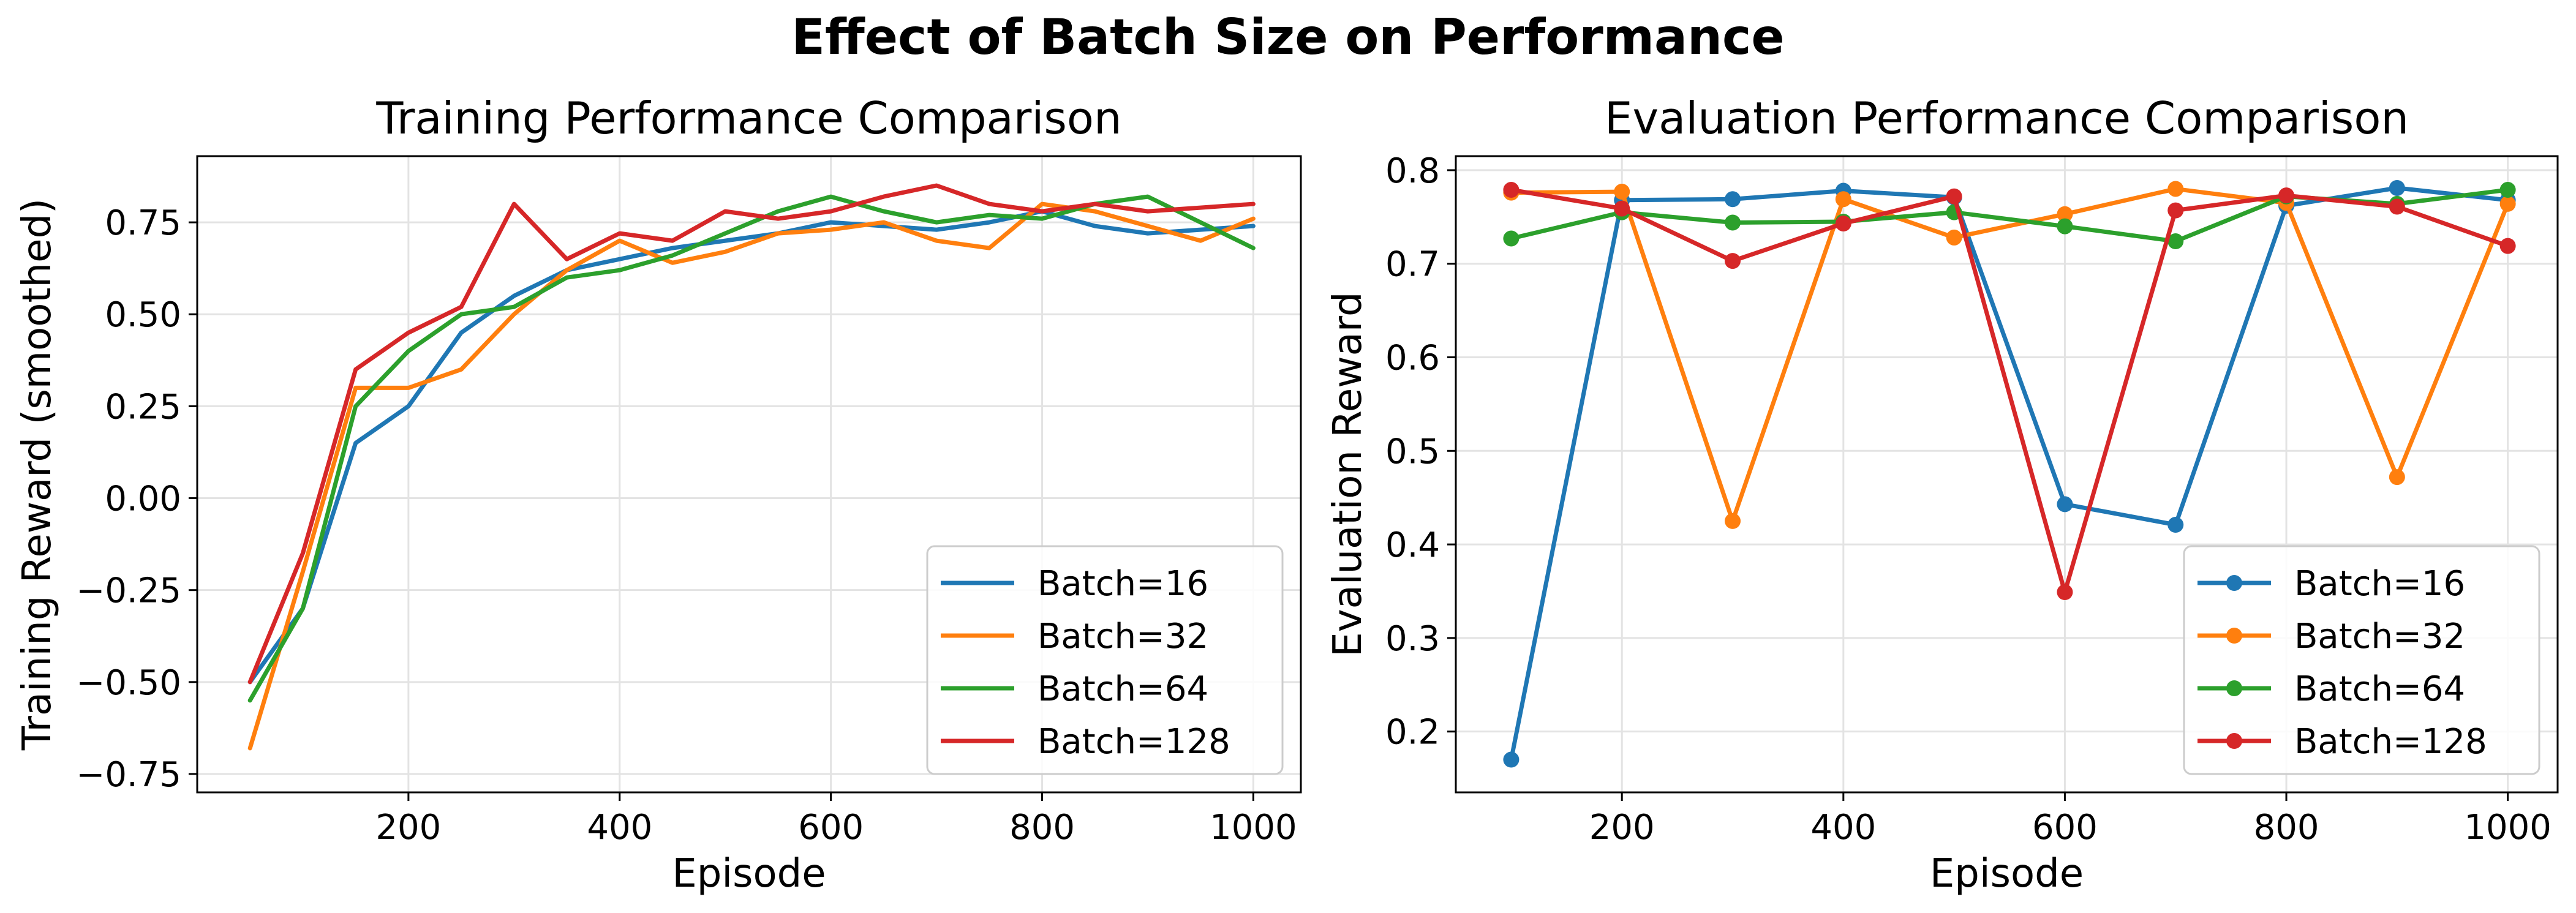 The image size is (2576, 913). Describe the element at coordinates (37, 475) in the screenshot. I see `y-axis-label: Training Reward (smoothed)` at that location.